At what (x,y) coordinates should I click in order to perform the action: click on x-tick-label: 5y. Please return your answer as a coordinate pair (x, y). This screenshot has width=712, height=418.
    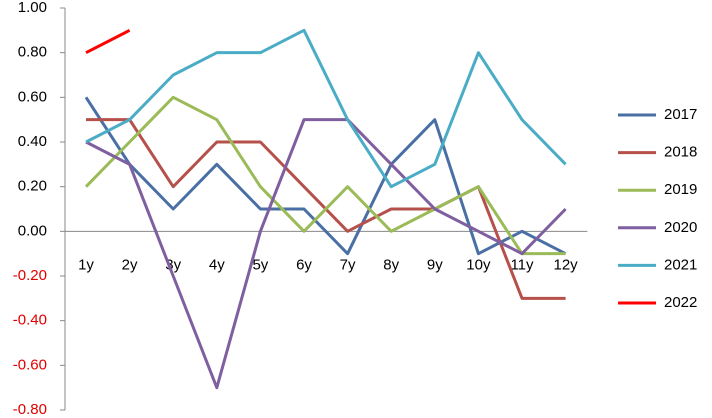
    Looking at the image, I should click on (260, 264).